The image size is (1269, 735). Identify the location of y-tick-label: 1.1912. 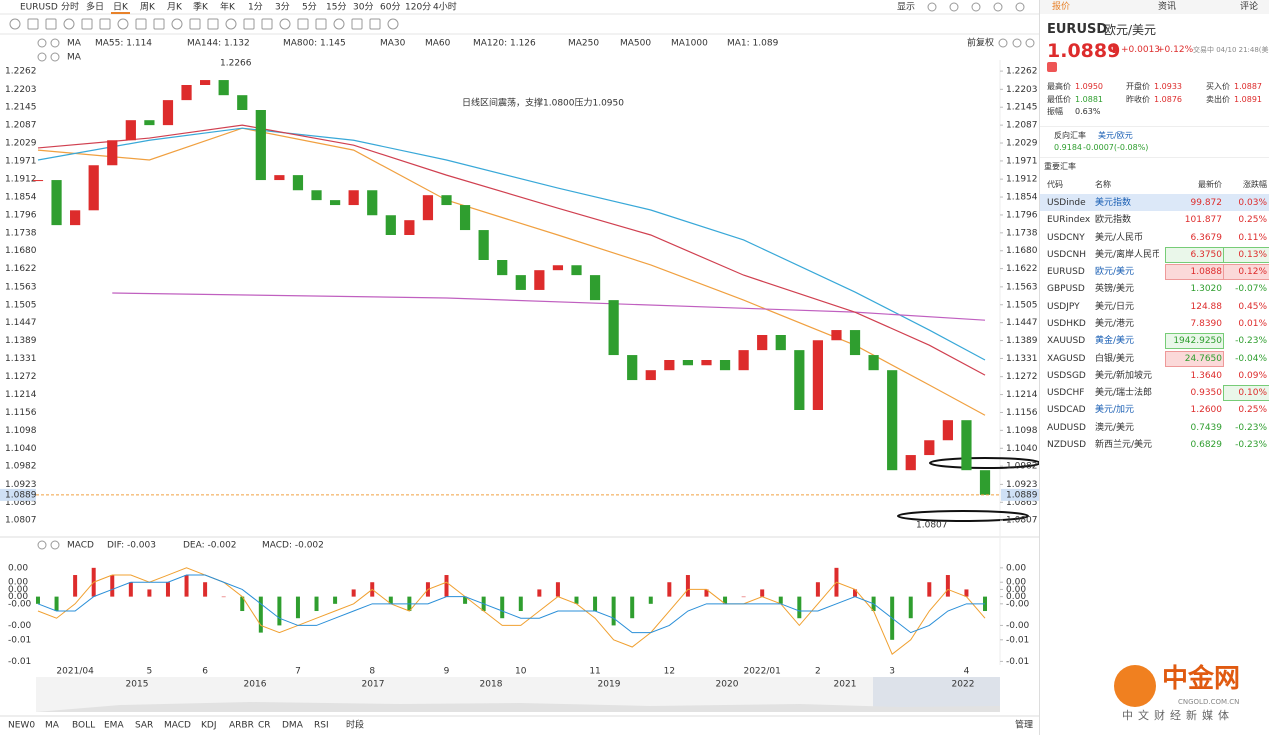
(21, 180).